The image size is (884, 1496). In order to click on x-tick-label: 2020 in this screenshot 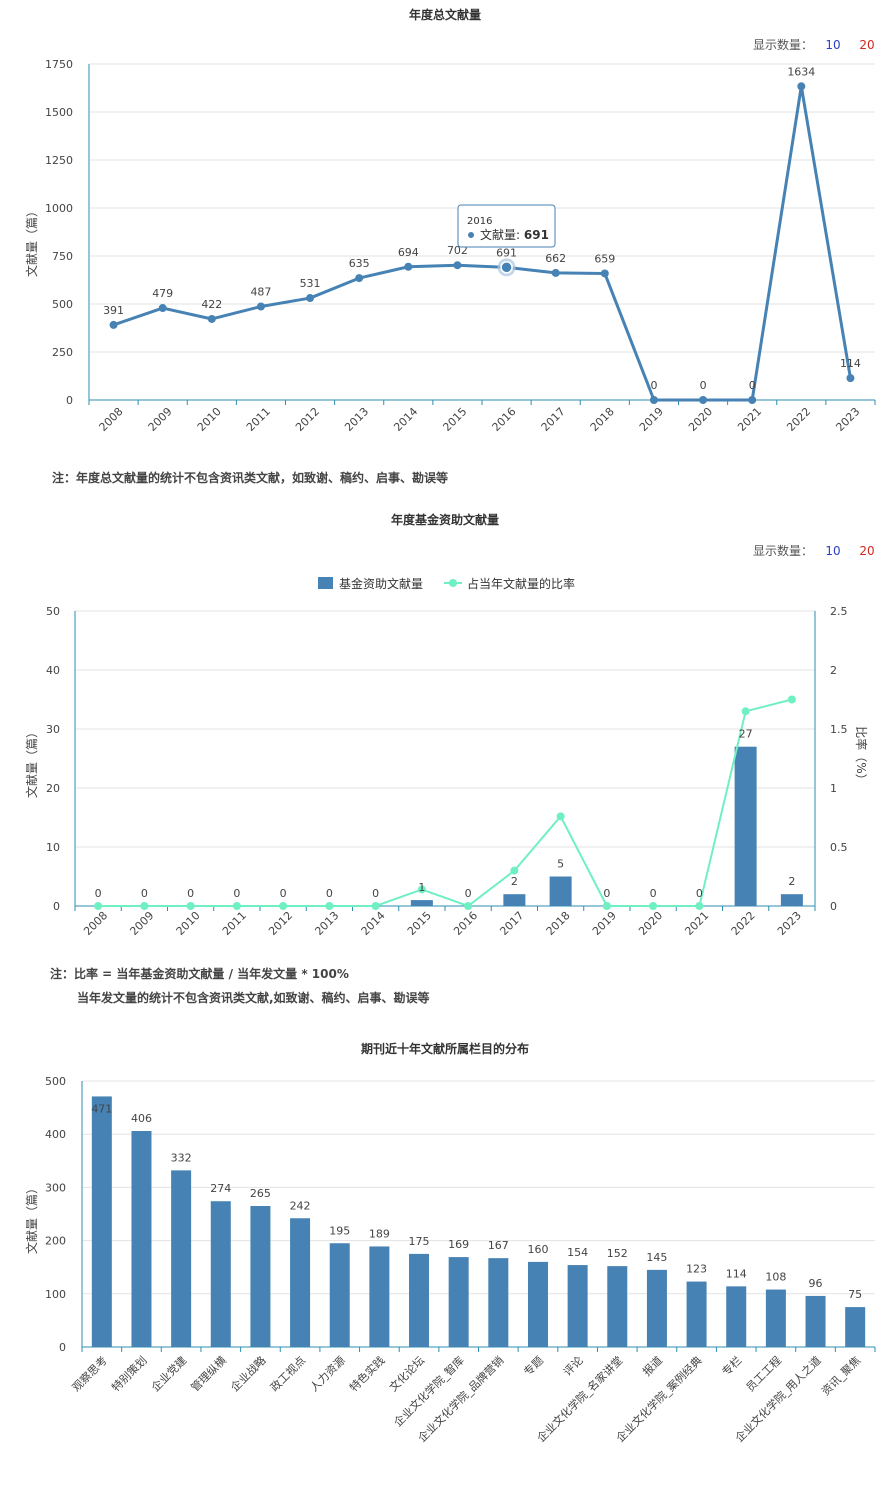, I will do `click(650, 923)`.